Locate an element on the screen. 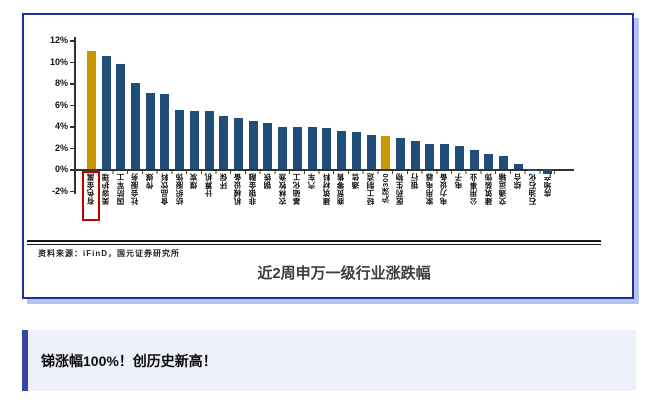  category-slot: 建筑装饰 is located at coordinates (488, 201).